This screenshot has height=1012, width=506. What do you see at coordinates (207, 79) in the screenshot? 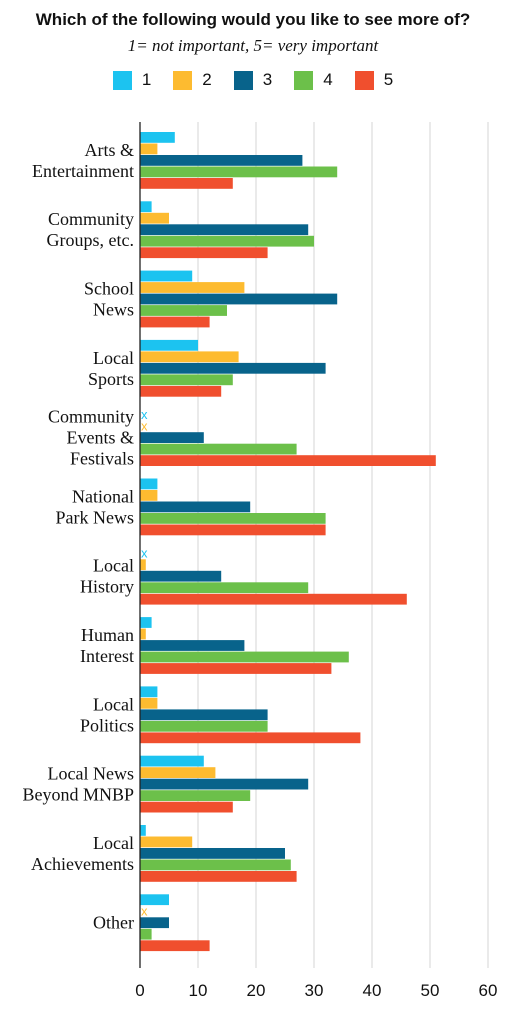
I see `legend-label: 2` at bounding box center [207, 79].